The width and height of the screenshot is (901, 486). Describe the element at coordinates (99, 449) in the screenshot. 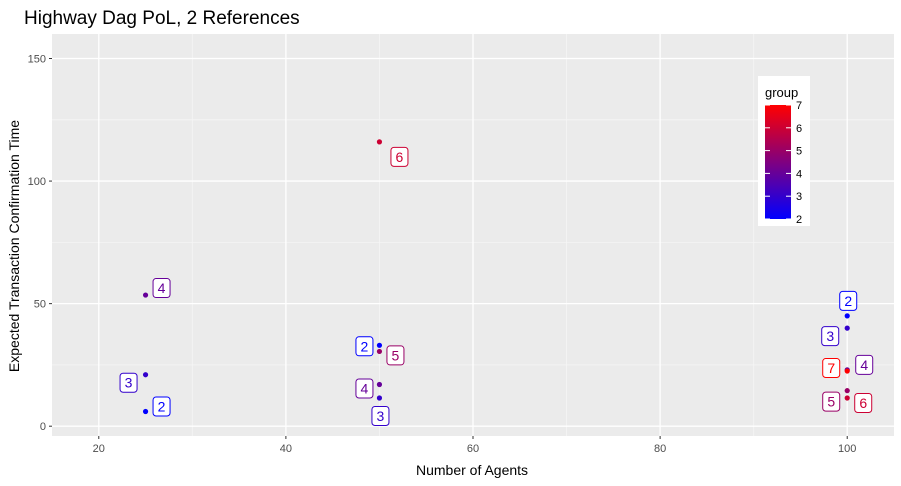

I see `x-tick-label: 20` at that location.